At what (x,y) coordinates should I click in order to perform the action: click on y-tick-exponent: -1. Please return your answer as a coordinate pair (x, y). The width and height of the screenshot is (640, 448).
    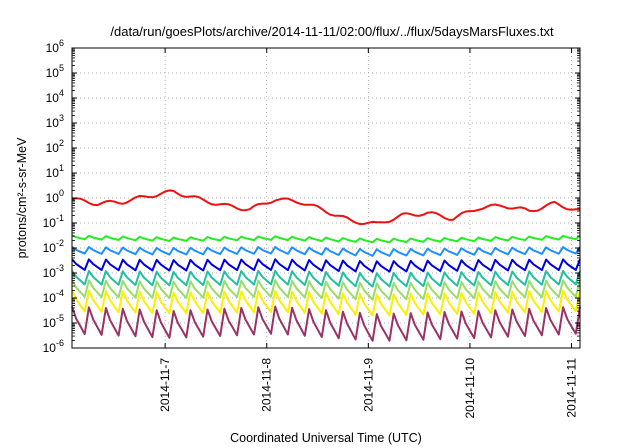
    Looking at the image, I should click on (60, 218).